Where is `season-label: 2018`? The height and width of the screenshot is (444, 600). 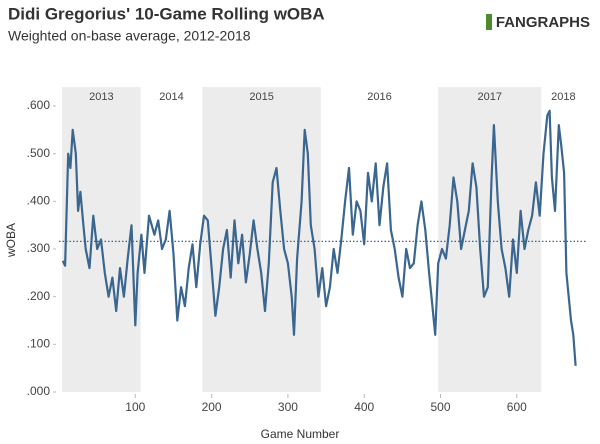 season-label: 2018 is located at coordinates (563, 97).